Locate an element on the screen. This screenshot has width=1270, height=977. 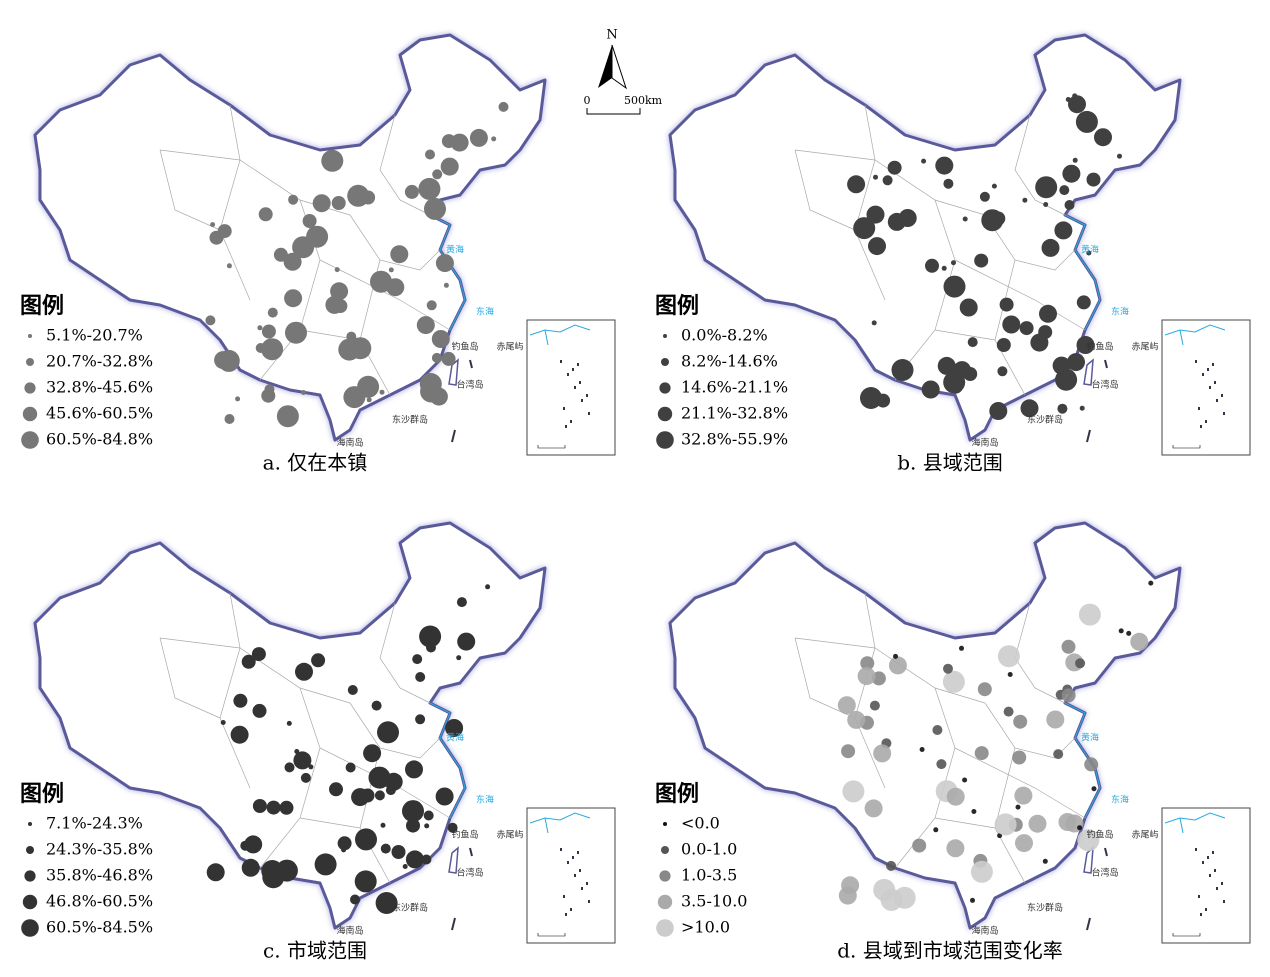
legend-label: 0.0%-8.2% is located at coordinates (724, 335).